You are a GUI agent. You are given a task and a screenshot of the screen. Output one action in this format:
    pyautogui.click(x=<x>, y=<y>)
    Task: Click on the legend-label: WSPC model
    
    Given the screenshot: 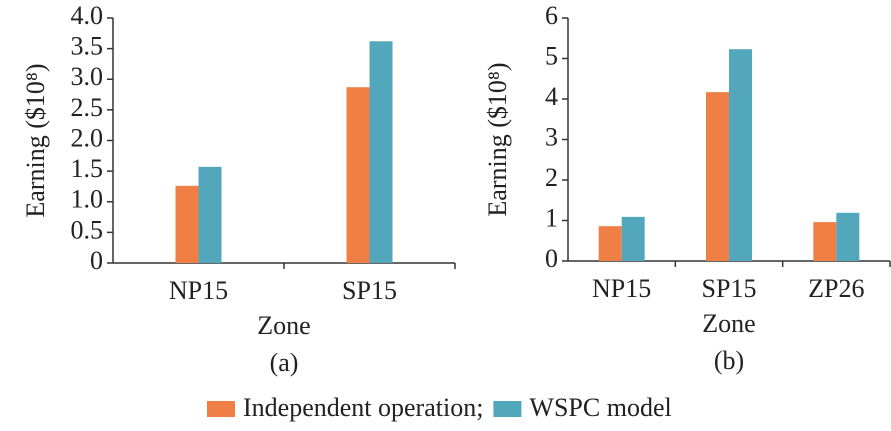 What is the action you would take?
    pyautogui.click(x=600, y=407)
    